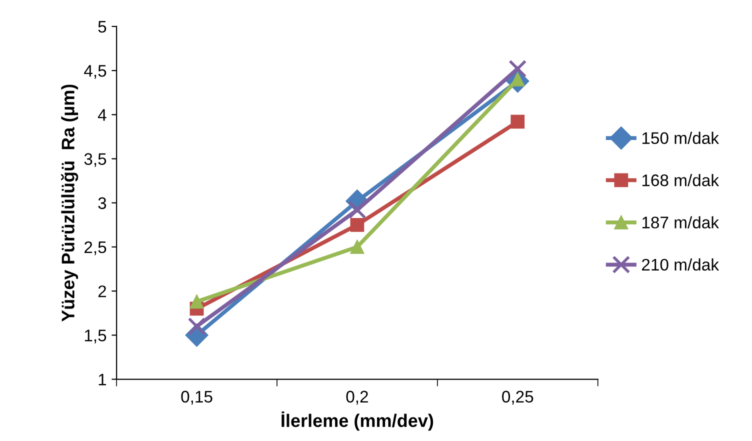 The width and height of the screenshot is (752, 441). I want to click on y-tick-label: 3, so click(102, 203).